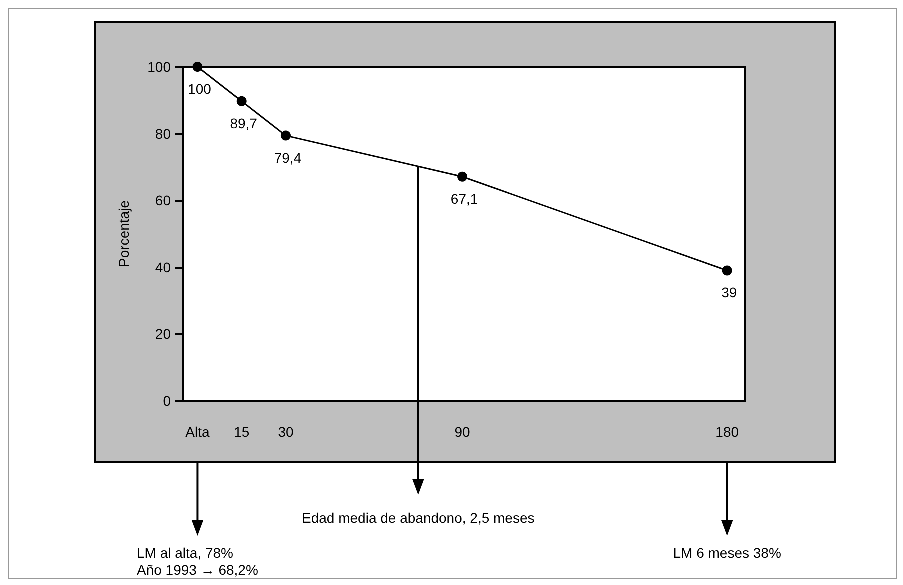 The width and height of the screenshot is (903, 585). What do you see at coordinates (198, 432) in the screenshot?
I see `x-tick-label: Alta` at bounding box center [198, 432].